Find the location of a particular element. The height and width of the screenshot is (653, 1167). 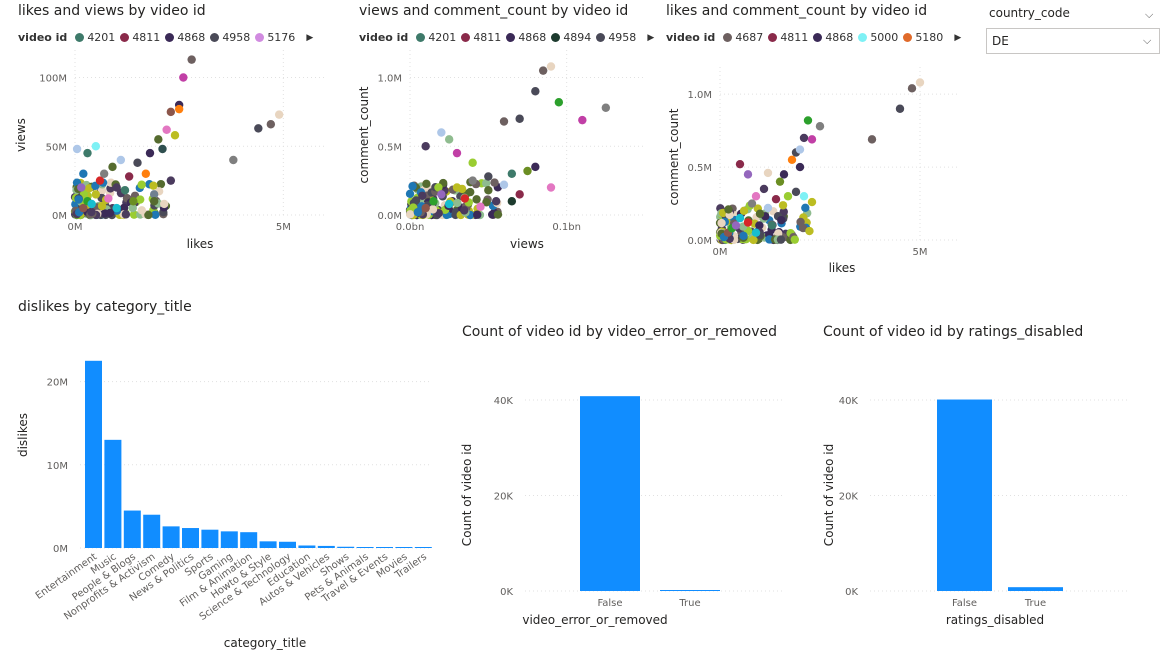

legend-item: 5176 is located at coordinates (275, 37).